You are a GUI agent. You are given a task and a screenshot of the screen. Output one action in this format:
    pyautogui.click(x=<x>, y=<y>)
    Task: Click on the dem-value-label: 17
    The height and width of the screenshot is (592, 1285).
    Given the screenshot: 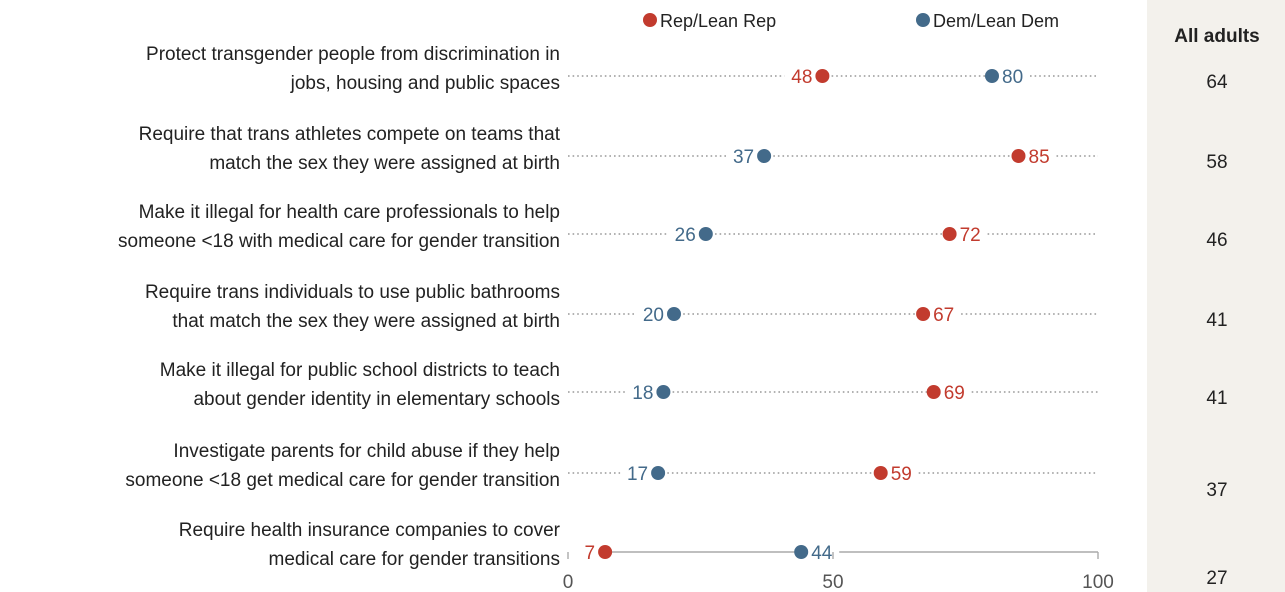 What is the action you would take?
    pyautogui.click(x=637, y=474)
    